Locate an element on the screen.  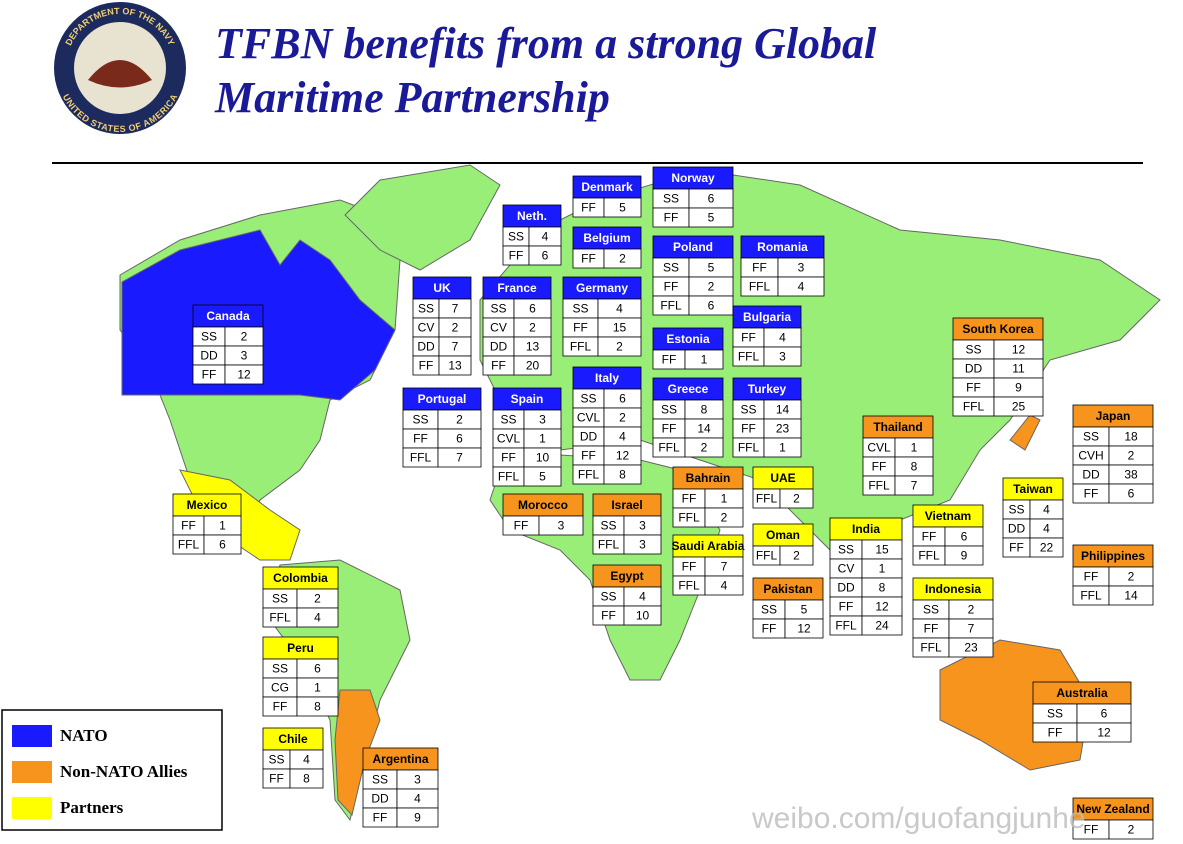
legend: NATO Non-NATO Allies Partners is located at coordinates (100, 772).